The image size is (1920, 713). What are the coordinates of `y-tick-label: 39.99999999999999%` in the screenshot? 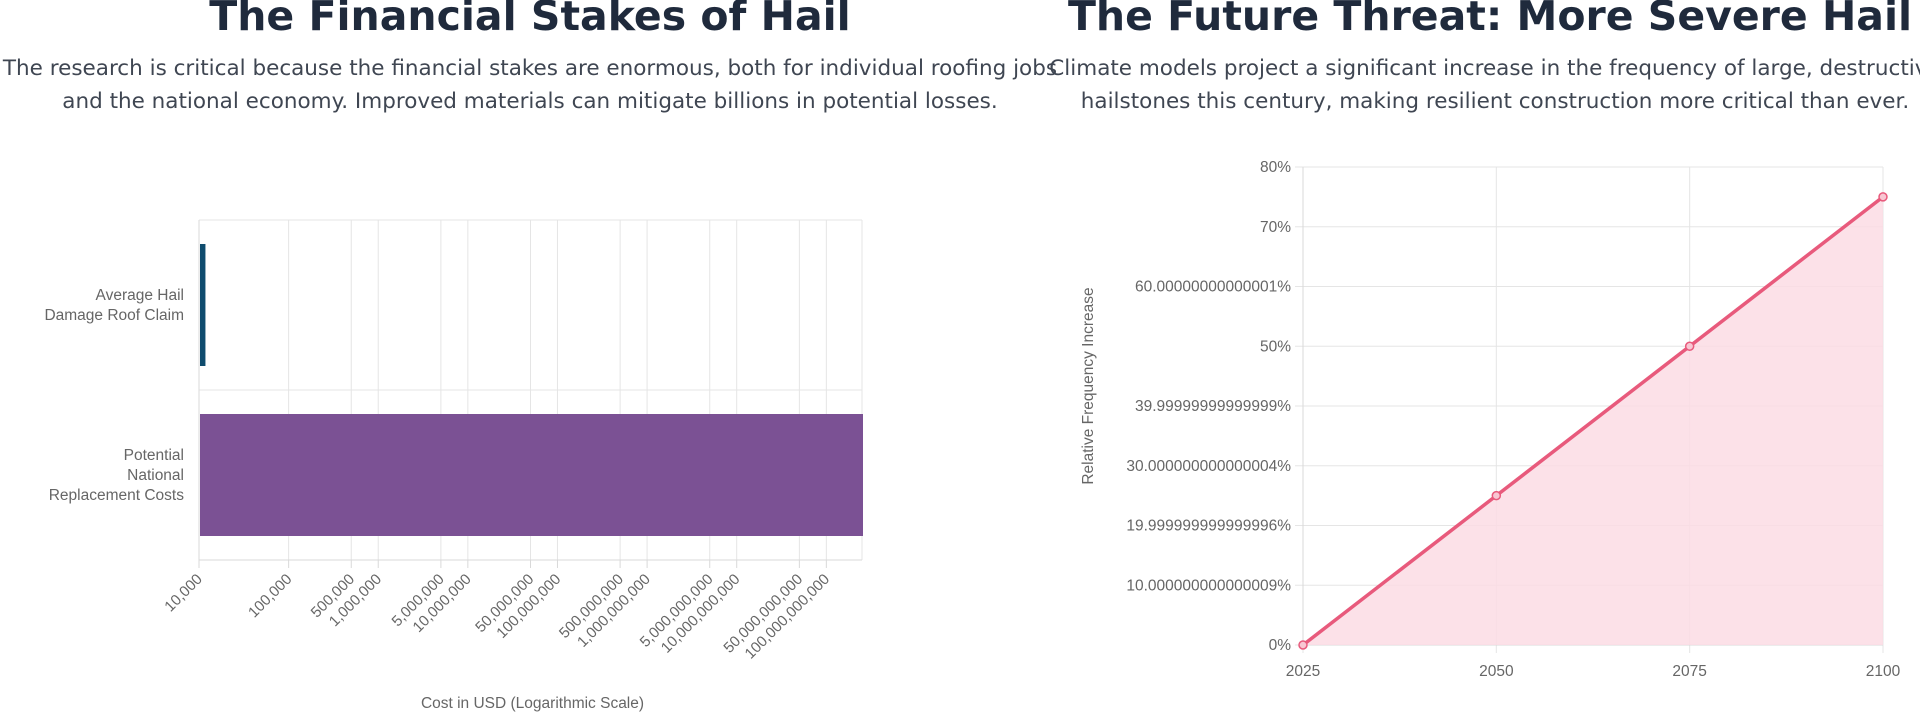 It's located at (1213, 406).